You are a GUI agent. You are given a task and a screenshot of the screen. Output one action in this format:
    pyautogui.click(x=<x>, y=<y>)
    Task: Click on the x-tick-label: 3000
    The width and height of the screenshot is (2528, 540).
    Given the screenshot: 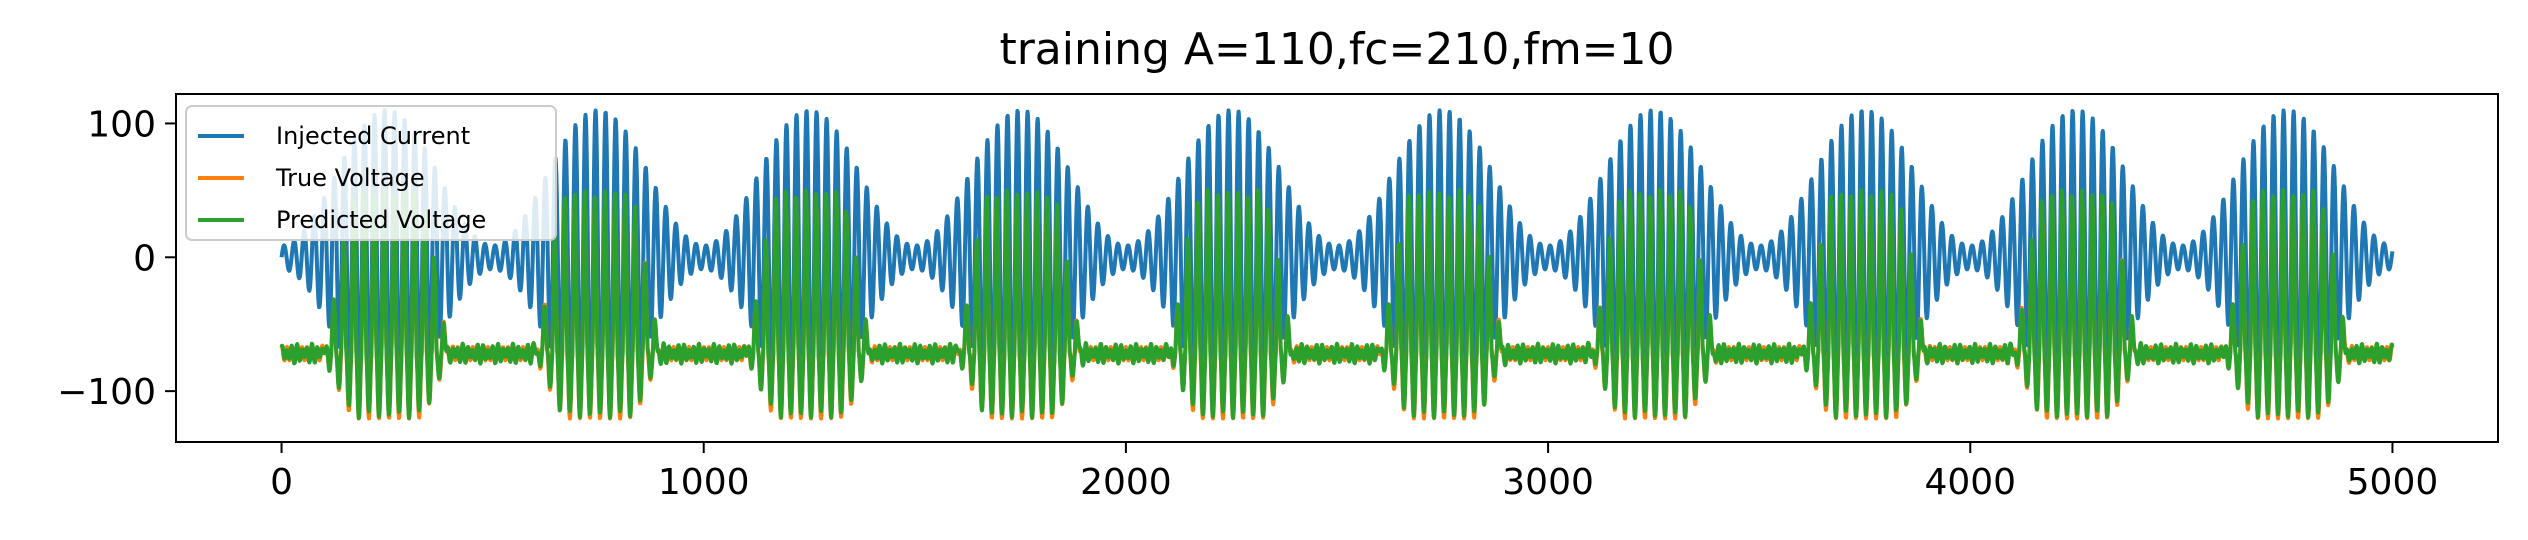 What is the action you would take?
    pyautogui.click(x=1548, y=482)
    